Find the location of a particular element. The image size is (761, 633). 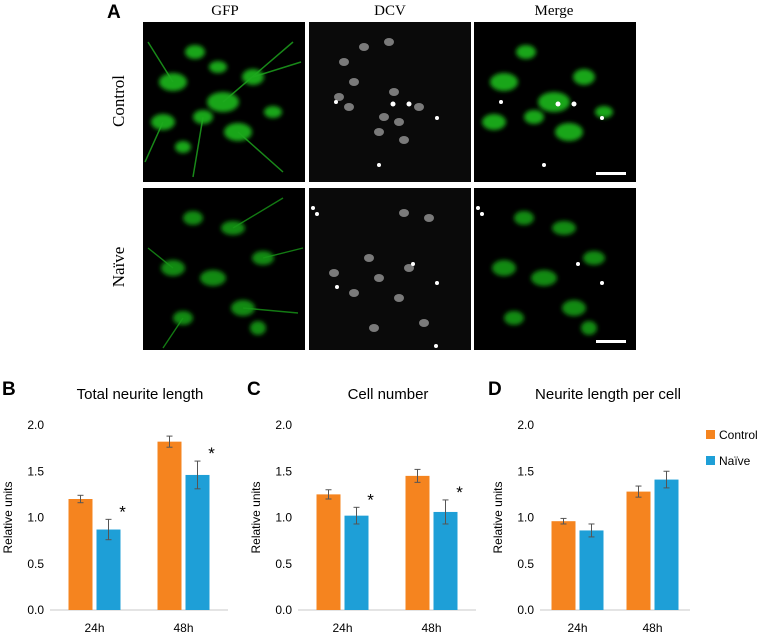

legend-label: Naïve is located at coordinates (735, 461).